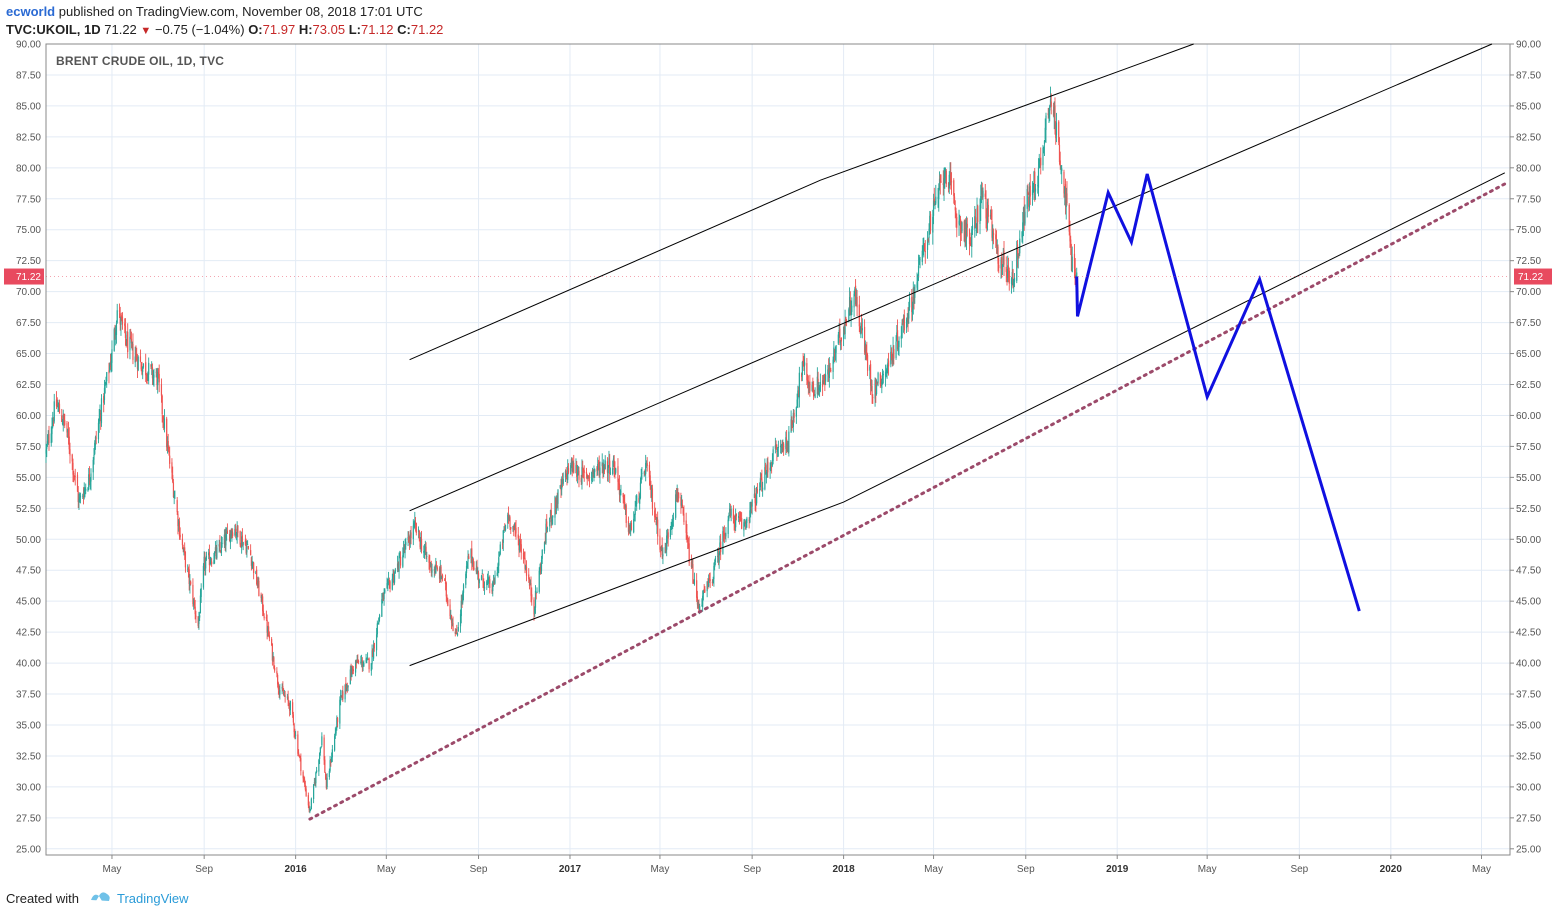  What do you see at coordinates (1528, 818) in the screenshot?
I see `y-tick-label-right: 27.50` at bounding box center [1528, 818].